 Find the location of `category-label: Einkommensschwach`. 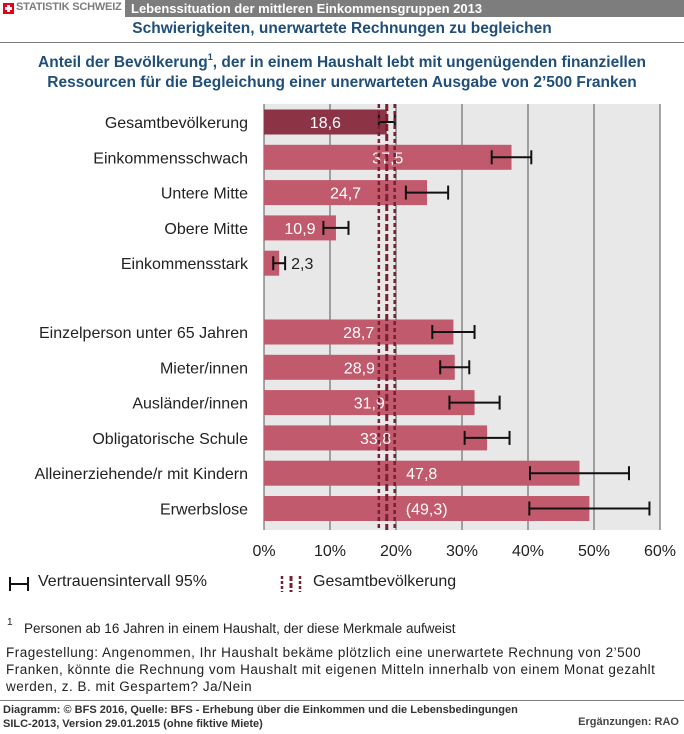

category-label: Einkommensschwach is located at coordinates (170, 158).